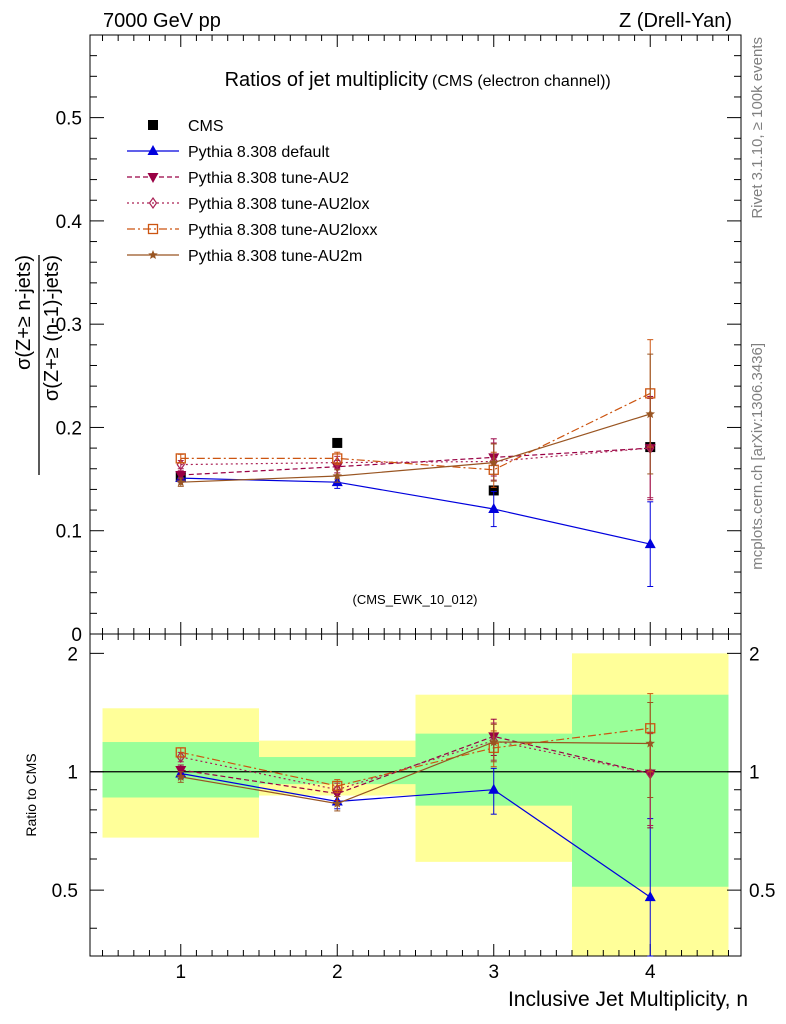 The image size is (786, 1024). I want to click on ratio-y-tick-label: 2, so click(72, 654).